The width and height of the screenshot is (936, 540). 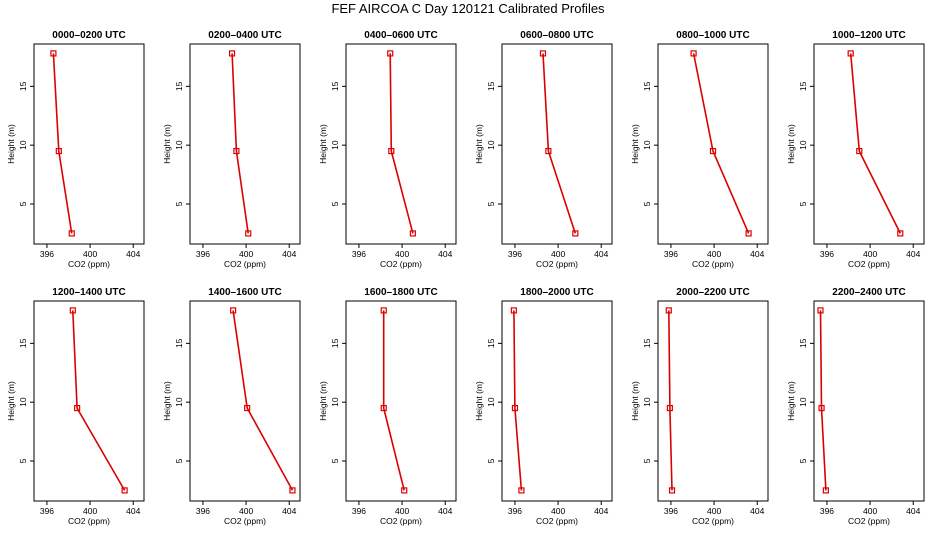 I want to click on panel-title: 1200–1400 UTC, so click(x=88, y=292).